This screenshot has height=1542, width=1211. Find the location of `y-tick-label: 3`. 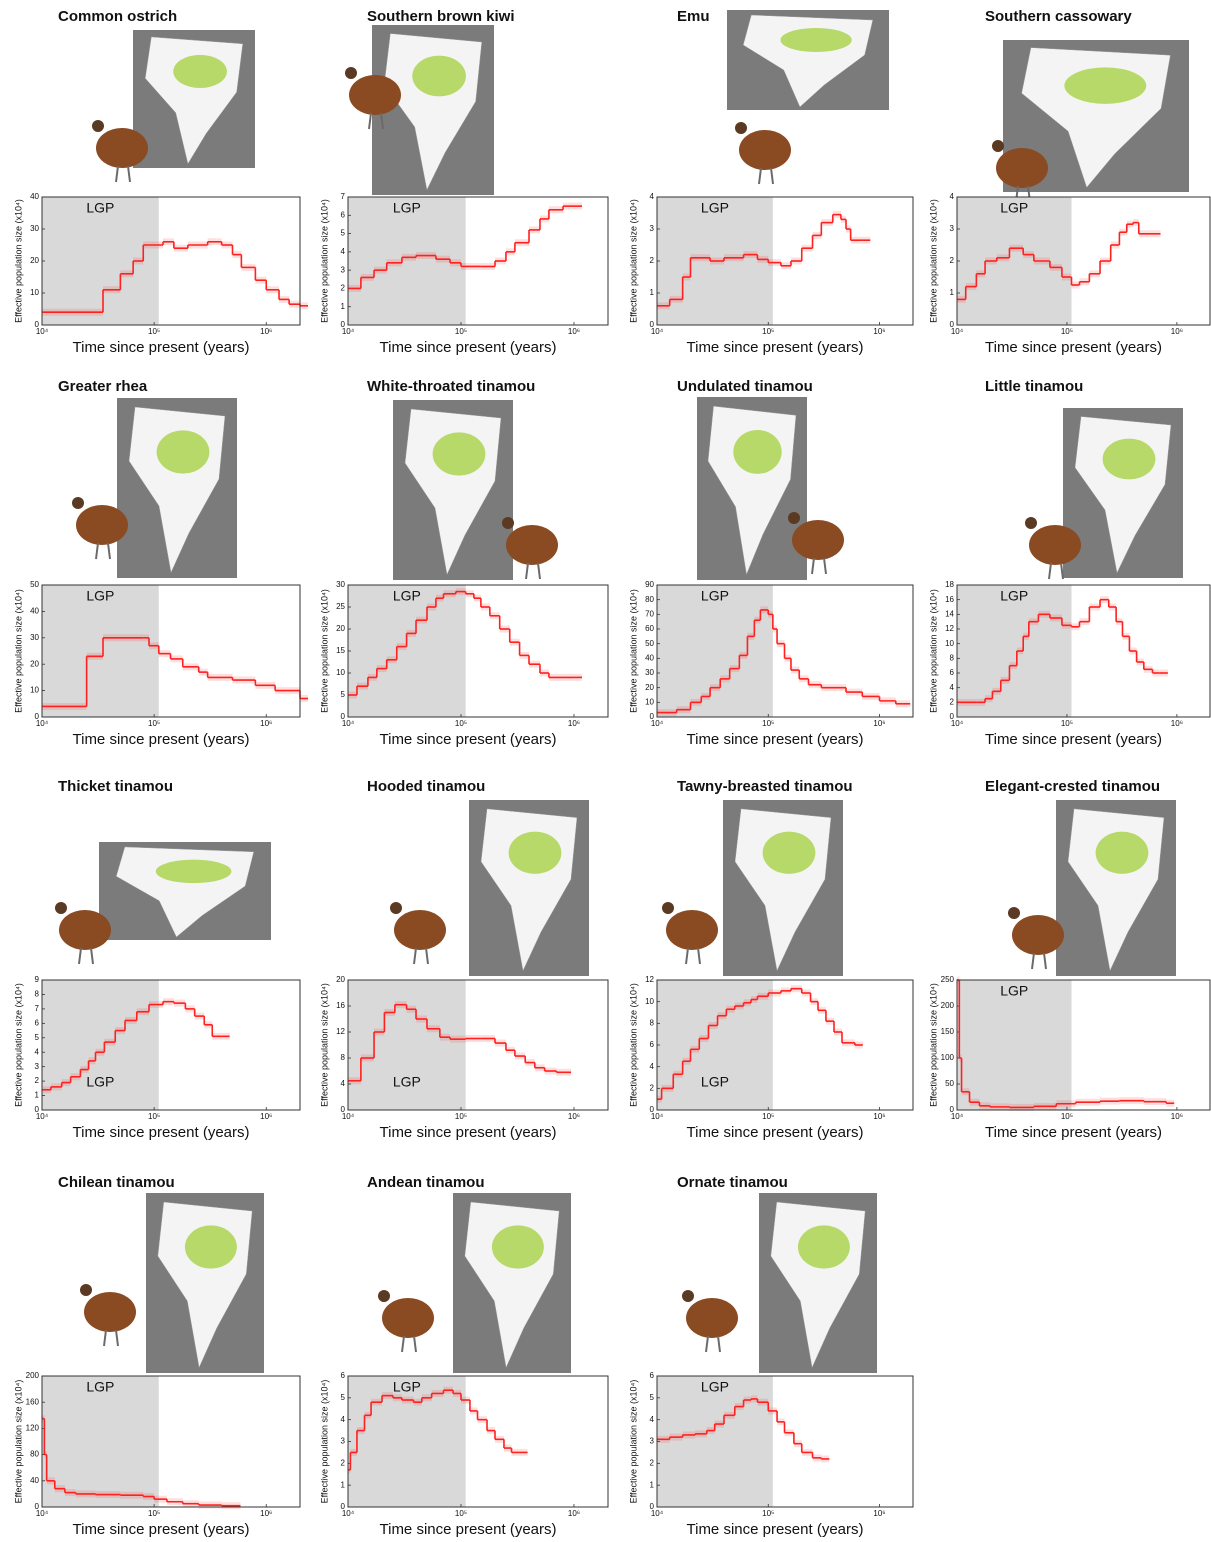

y-tick-label: 3 is located at coordinates (343, 269).